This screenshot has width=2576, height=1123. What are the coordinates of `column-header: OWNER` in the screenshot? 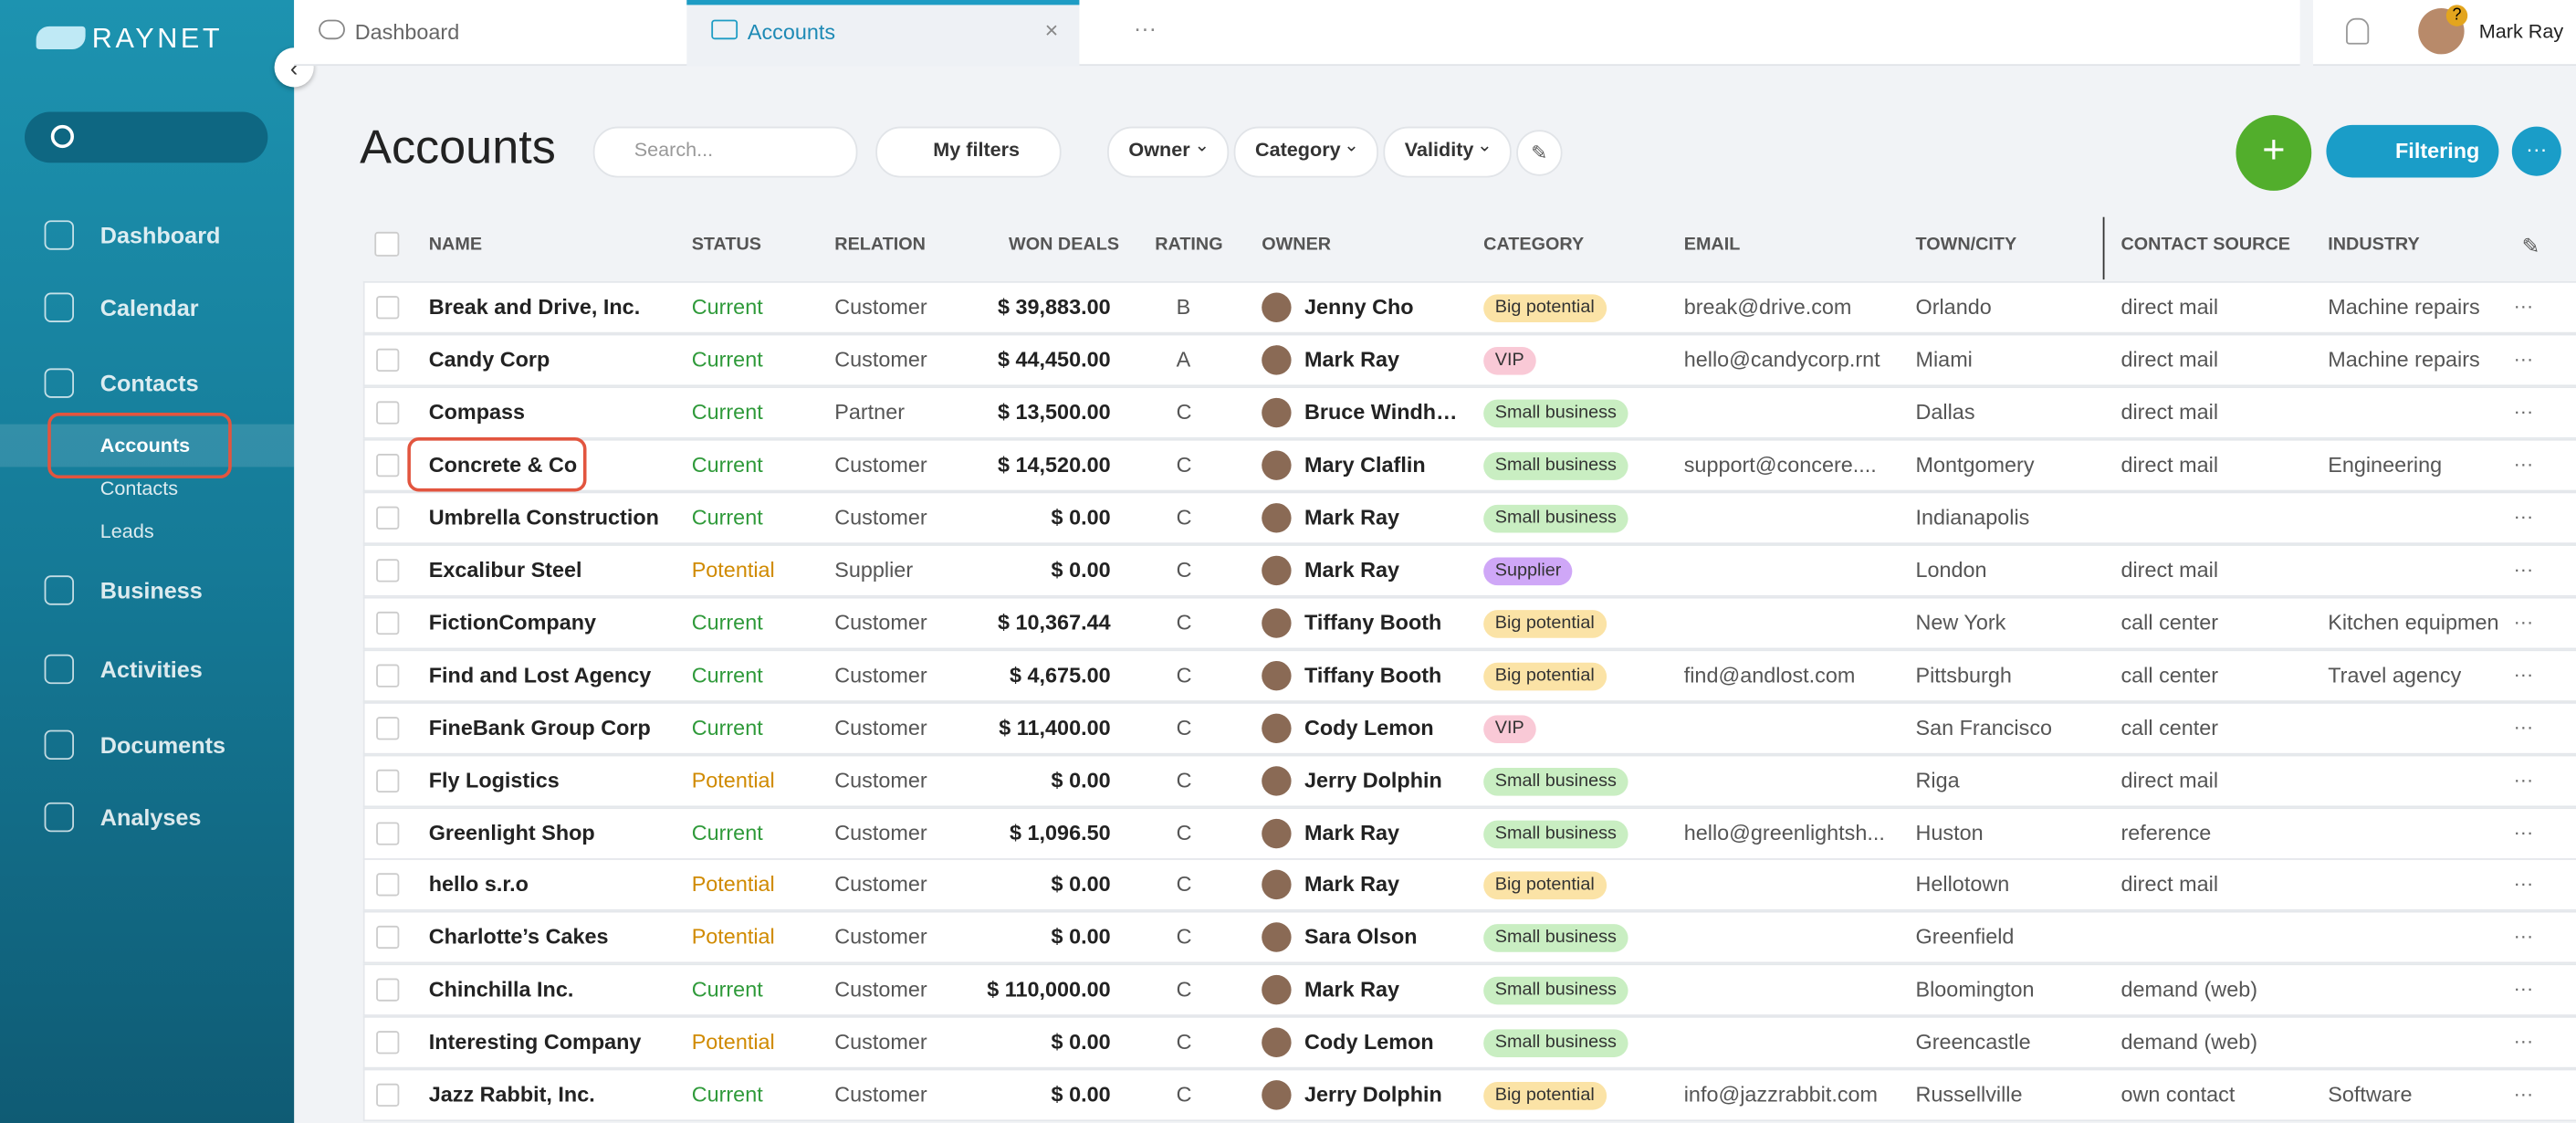 It's located at (1297, 245).